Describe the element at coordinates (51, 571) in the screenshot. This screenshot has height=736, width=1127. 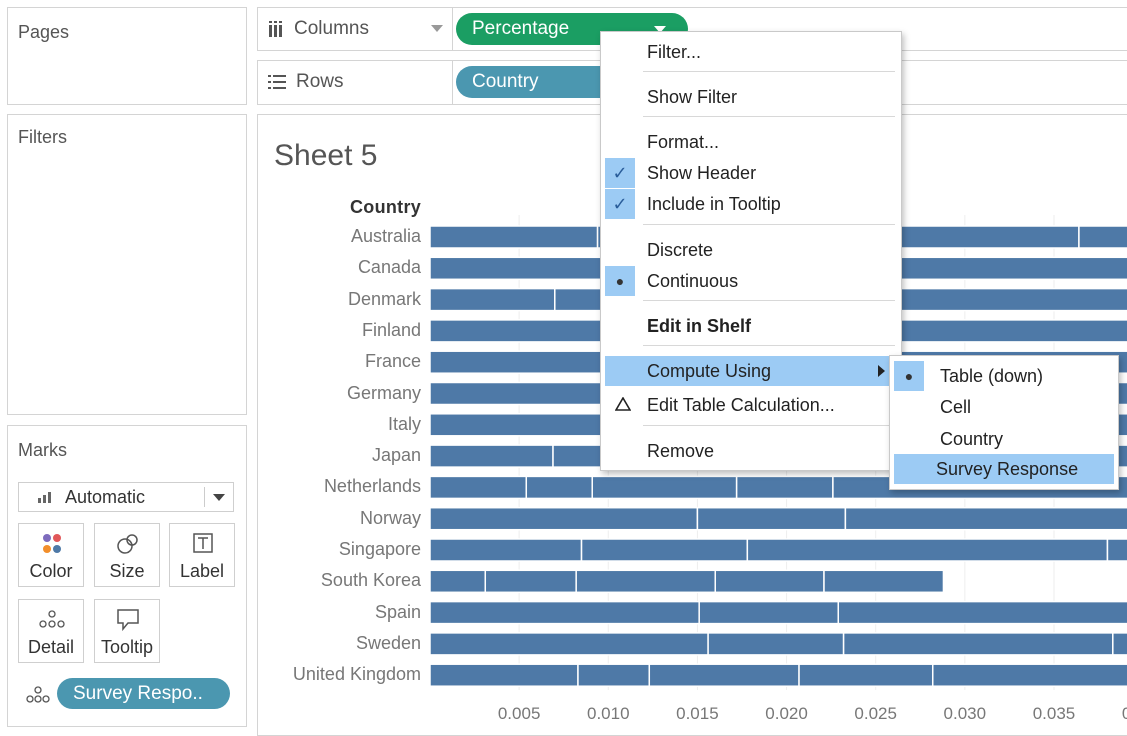
I see `color-label: Color` at that location.